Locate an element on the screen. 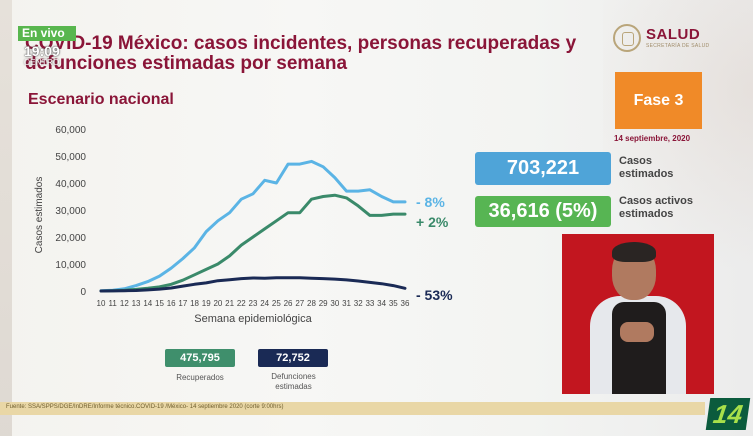 This screenshot has height=436, width=753. x-tick-label: 35 is located at coordinates (393, 303).